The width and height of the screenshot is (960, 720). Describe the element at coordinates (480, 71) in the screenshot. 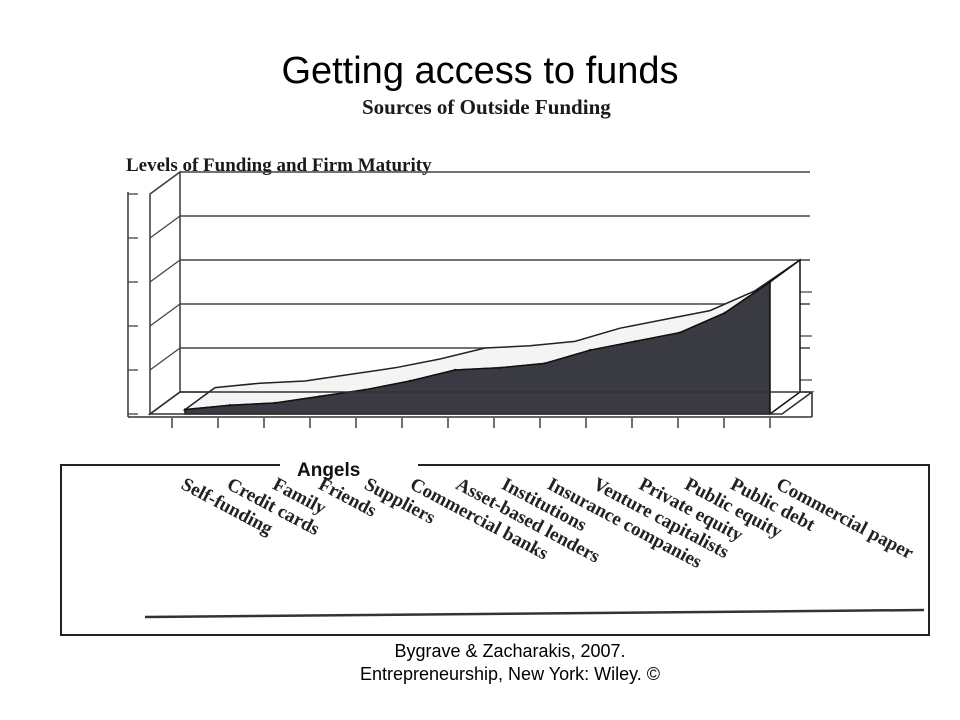

I see `slide-title: Getting access to funds` at that location.